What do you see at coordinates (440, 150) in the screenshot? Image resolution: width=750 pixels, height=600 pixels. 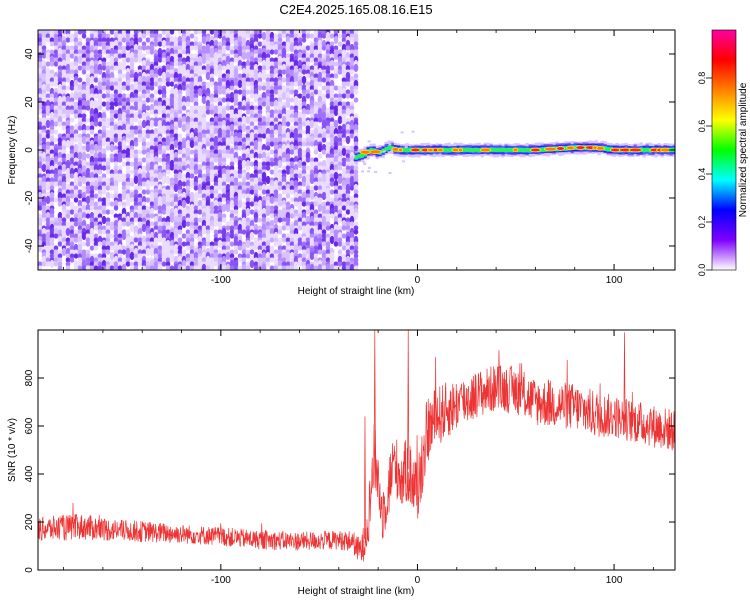 I see `tone-hotspot` at bounding box center [440, 150].